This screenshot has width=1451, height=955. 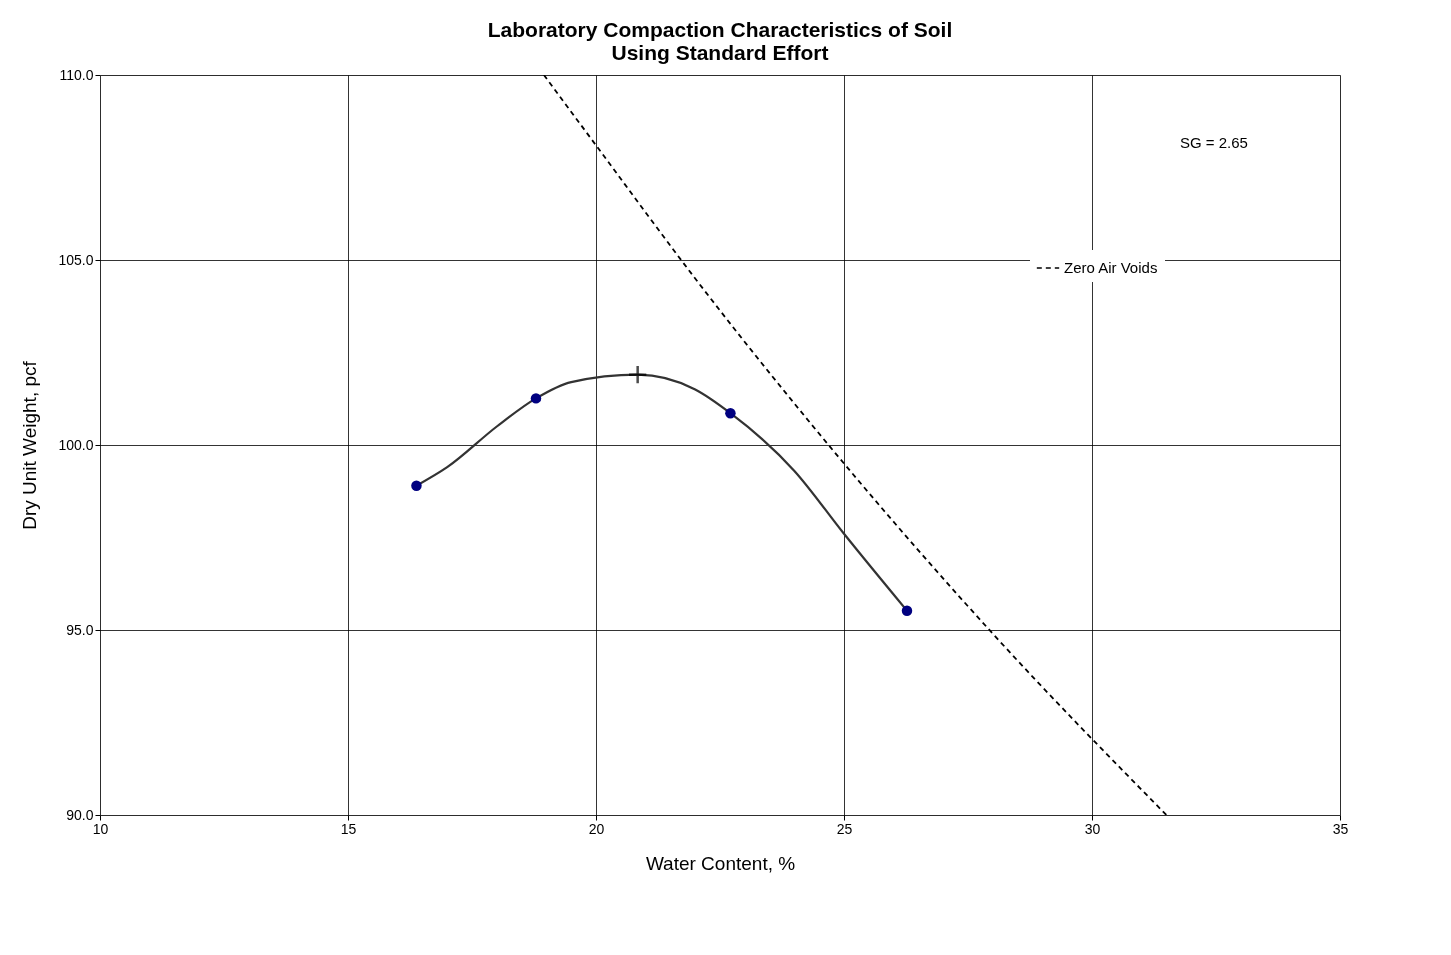 I want to click on x-tick-label: 30, so click(x=1092, y=828).